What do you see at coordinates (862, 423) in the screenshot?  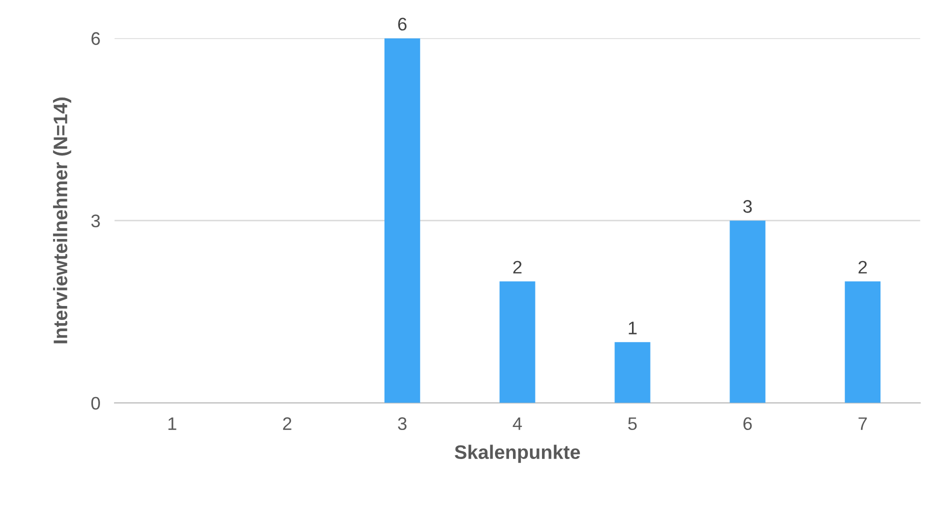 I see `x-tick-label: 7` at bounding box center [862, 423].